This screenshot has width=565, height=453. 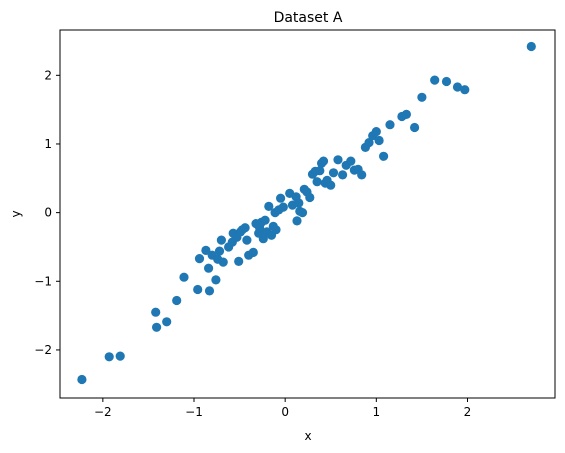 What do you see at coordinates (103, 412) in the screenshot?
I see `x-tick-label: −2` at bounding box center [103, 412].